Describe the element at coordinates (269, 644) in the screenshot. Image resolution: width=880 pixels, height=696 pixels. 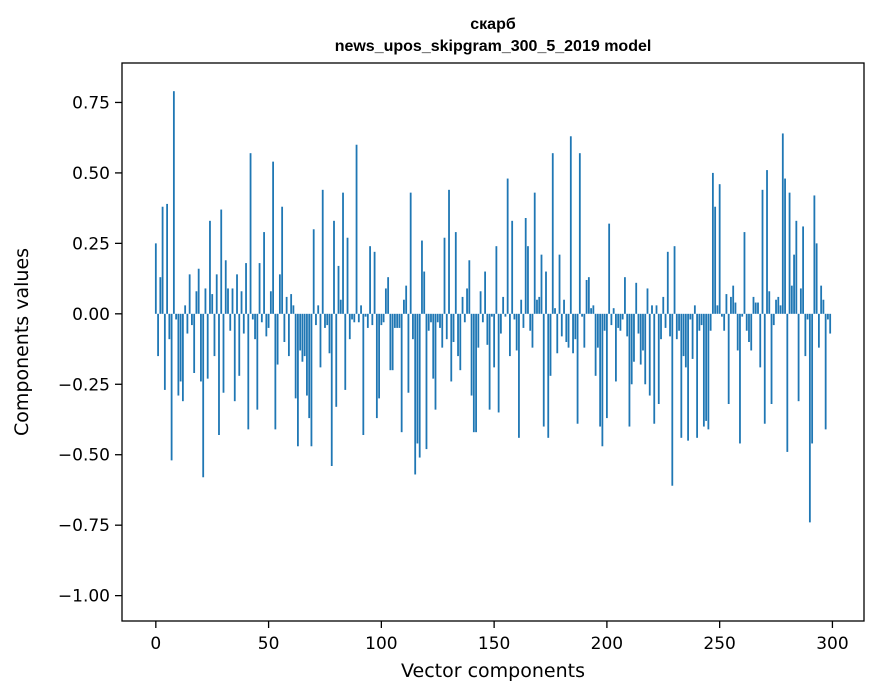
I see `x-tick-label: 50` at that location.